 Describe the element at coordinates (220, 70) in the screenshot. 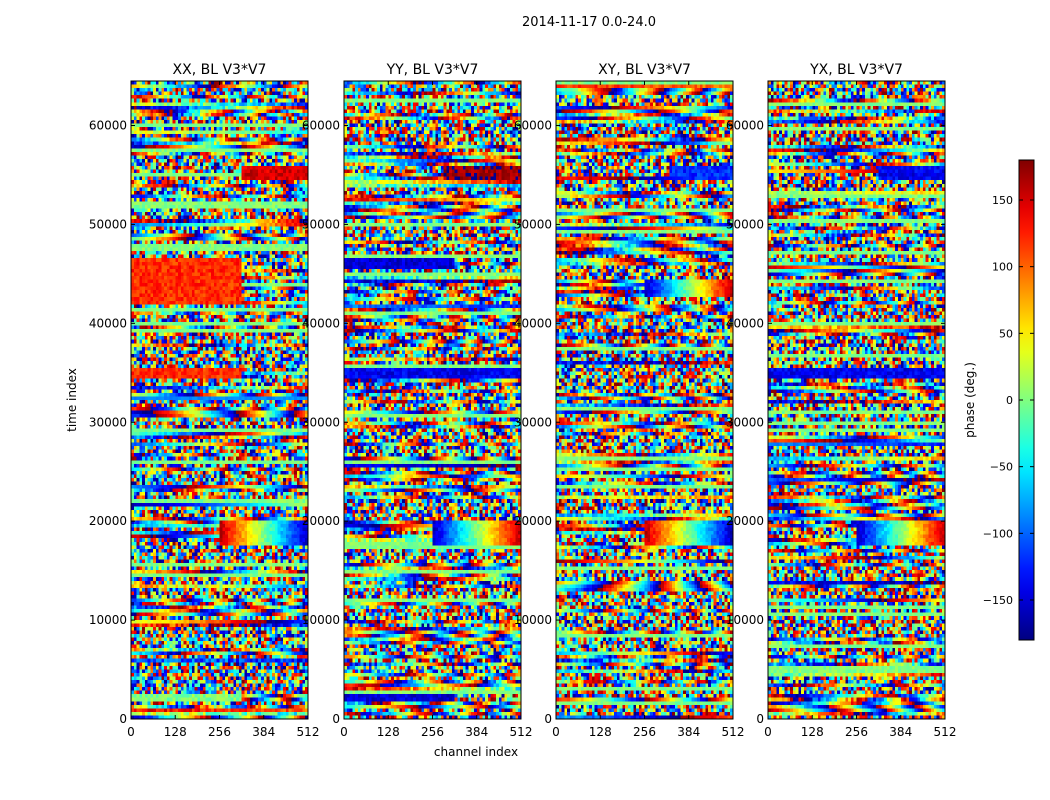

I see `panel-title: XX, BL V3*V7` at that location.